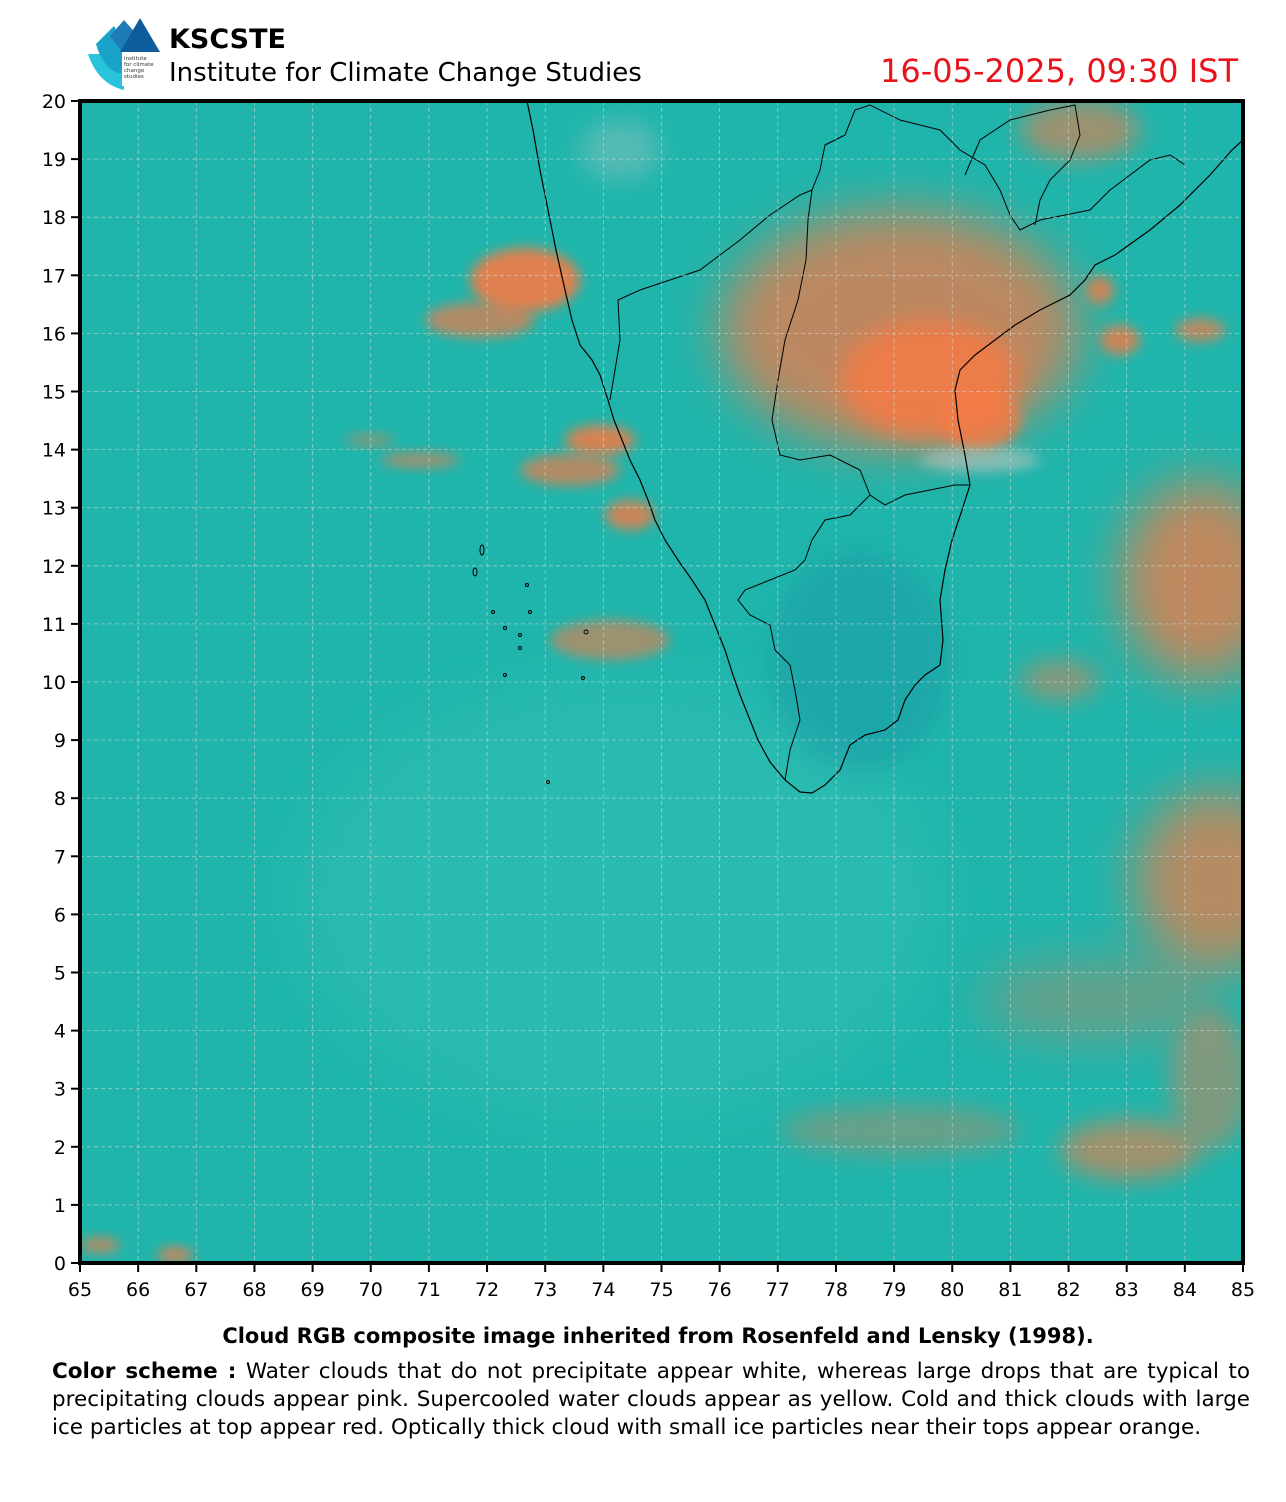  I want to click on lat-tick-label: 4, so click(60, 1032).